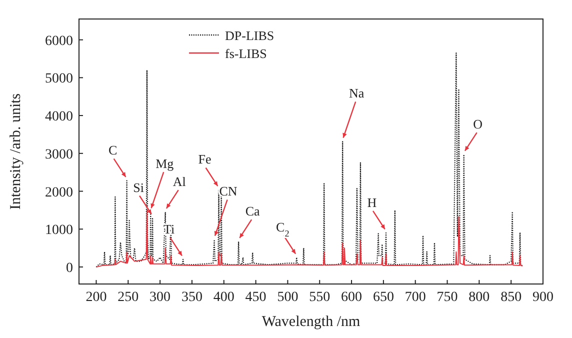 The image size is (572, 338). I want to click on x-tick-label: 400, so click(223, 297).